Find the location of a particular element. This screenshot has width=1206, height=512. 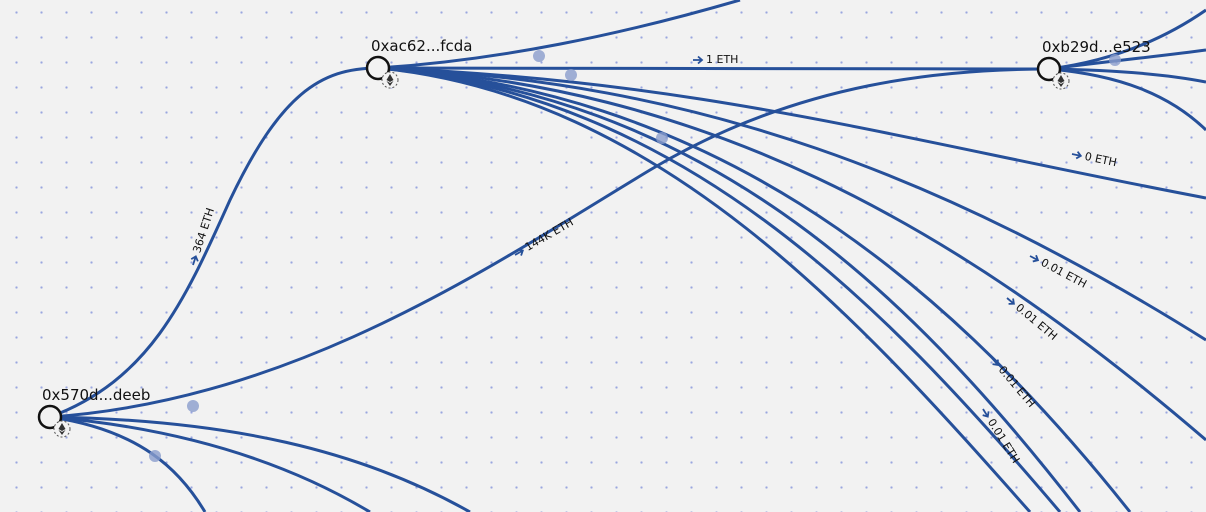

edge-label: 0 ETH is located at coordinates (1100, 159).